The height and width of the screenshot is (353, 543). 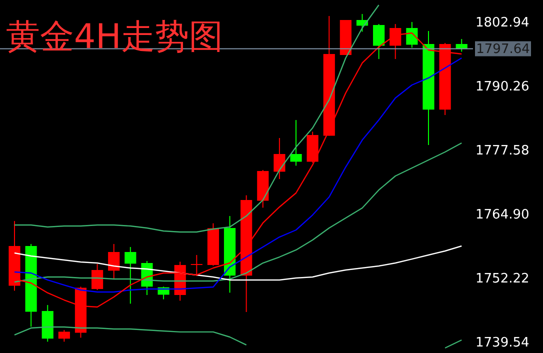 What do you see at coordinates (503, 49) in the screenshot?
I see `ref-line-label: 1797.64` at bounding box center [503, 49].